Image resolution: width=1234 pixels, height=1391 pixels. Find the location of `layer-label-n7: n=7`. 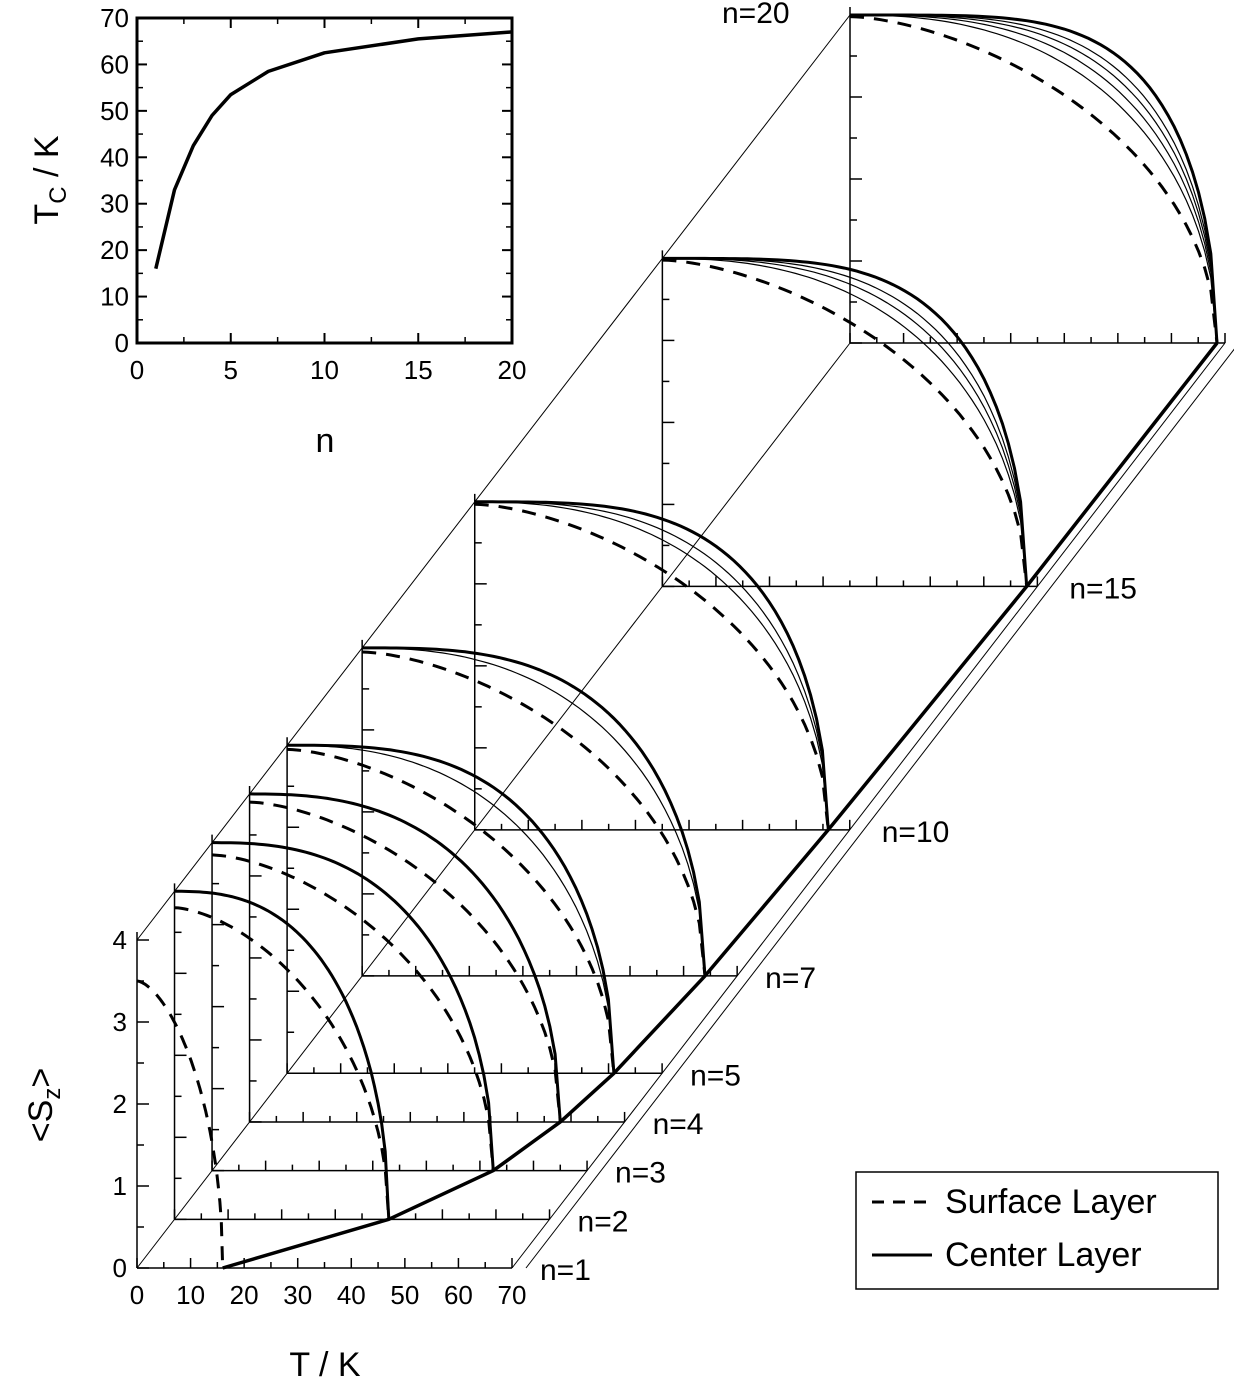

layer-label-n7: n=7 is located at coordinates (790, 978).